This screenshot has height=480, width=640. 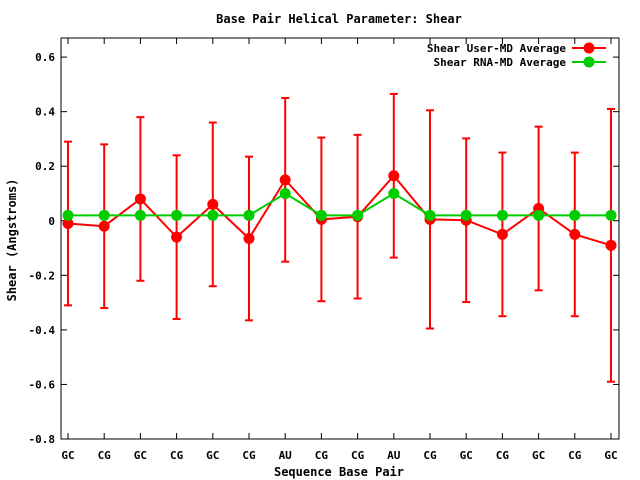 What do you see at coordinates (339, 204) in the screenshot?
I see `rna-md-line` at bounding box center [339, 204].